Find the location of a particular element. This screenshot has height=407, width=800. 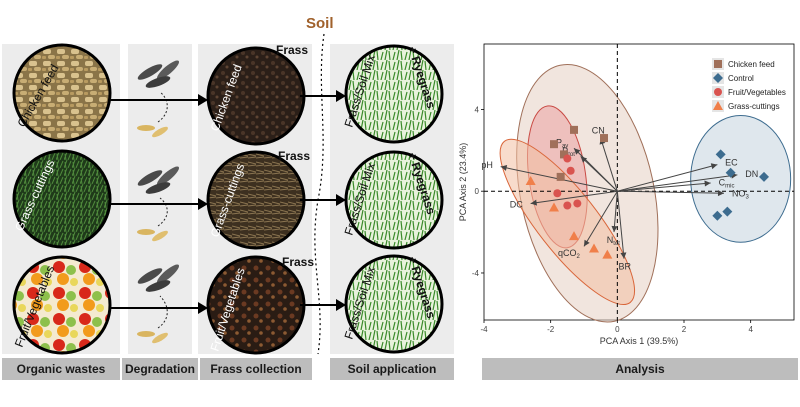

vector-label-dn: DN is located at coordinates (751, 174).